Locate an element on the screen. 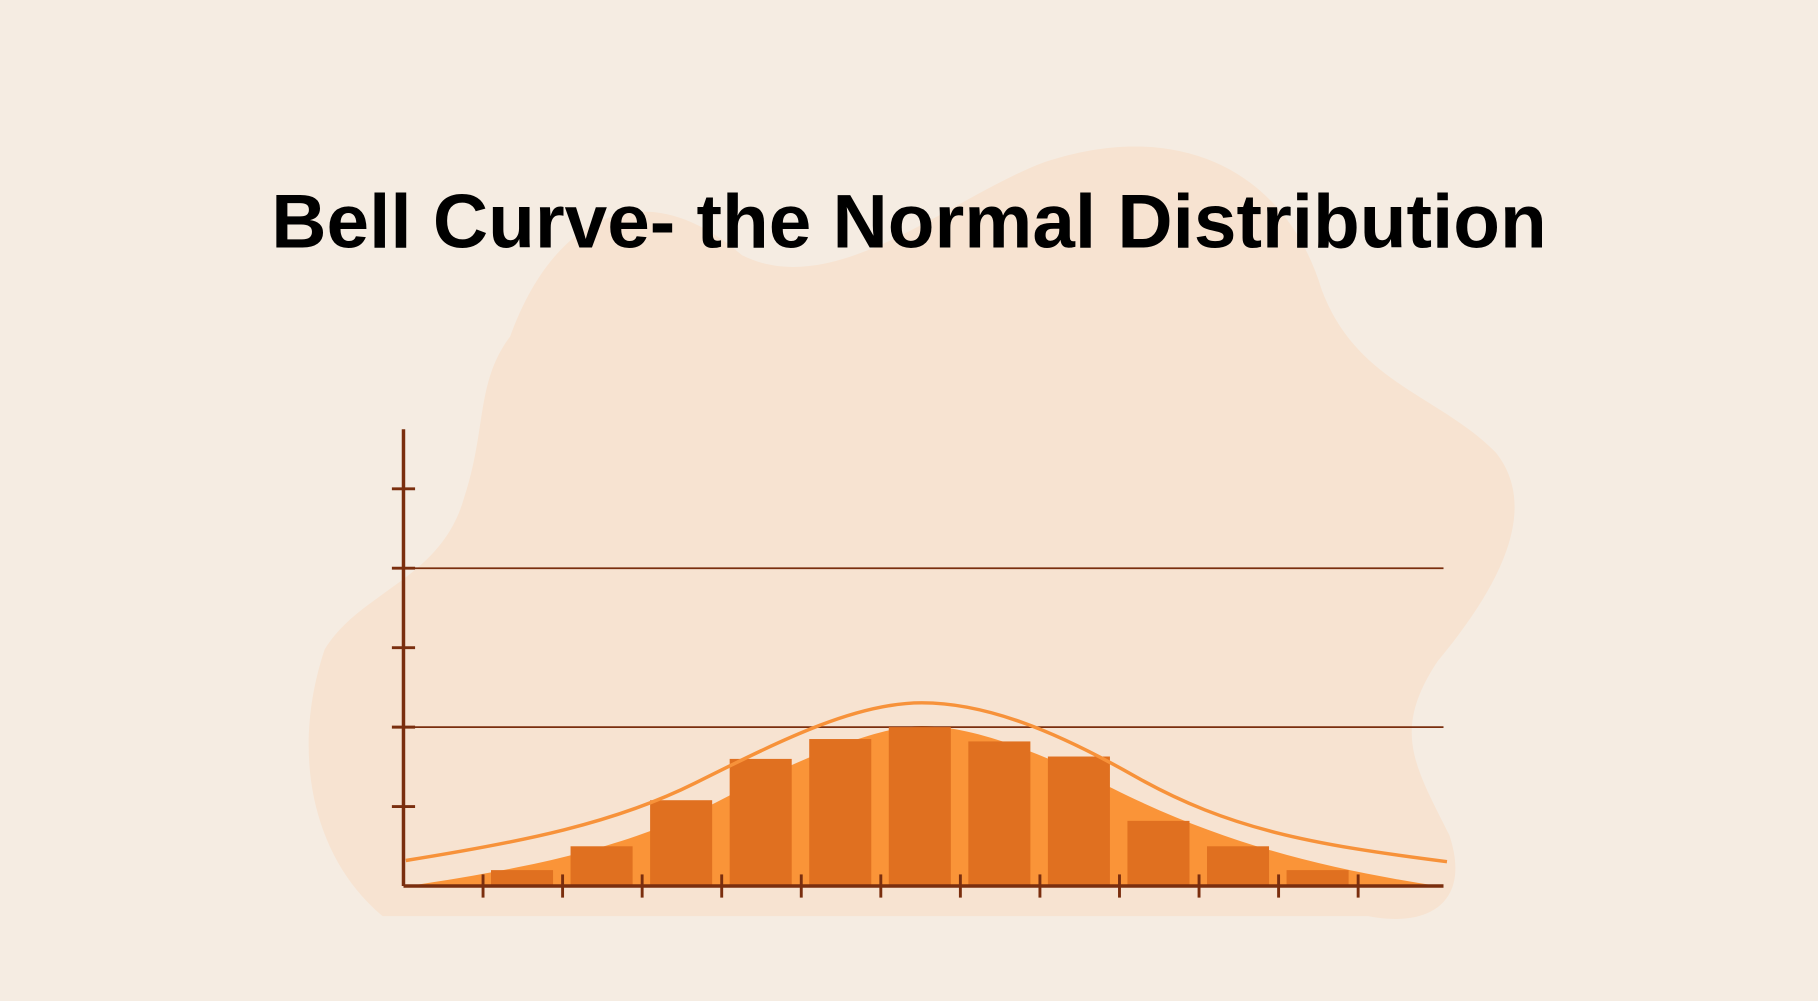 The height and width of the screenshot is (1001, 1818). bell-curve is located at coordinates (926, 782).